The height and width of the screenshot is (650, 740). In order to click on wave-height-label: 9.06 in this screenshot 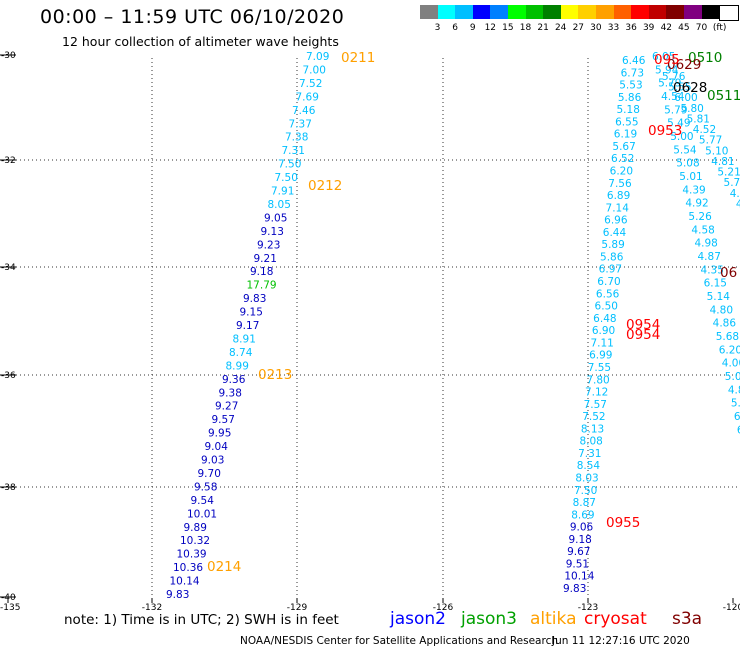, I will do `click(582, 528)`.